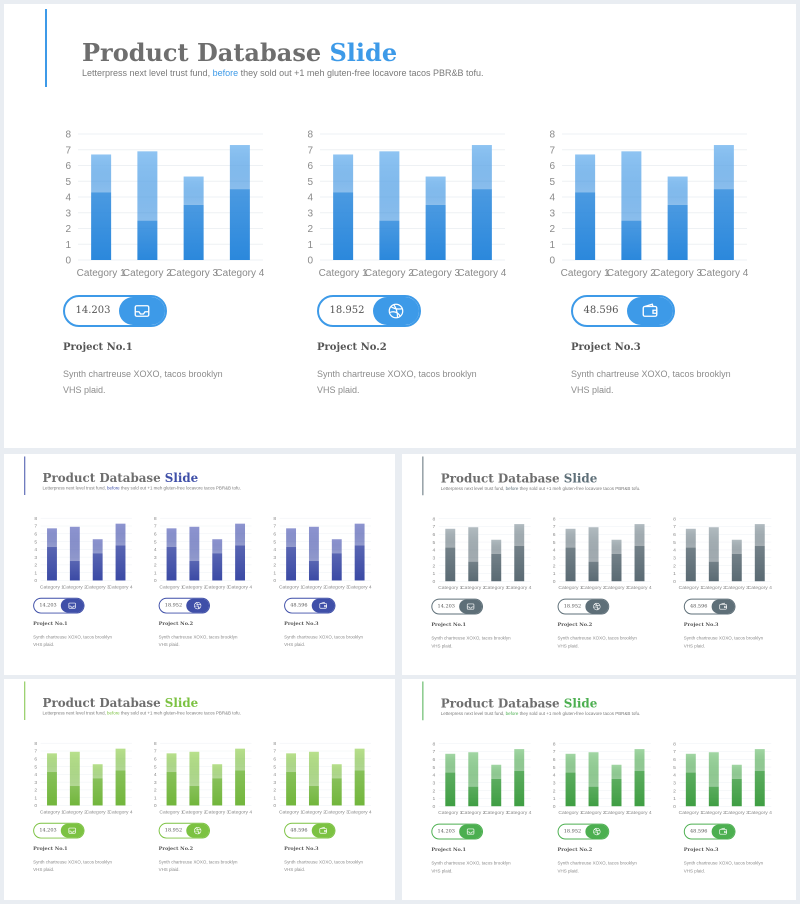 The image size is (800, 904). What do you see at coordinates (597, 606) in the screenshot?
I see `dribbble-icon` at bounding box center [597, 606].